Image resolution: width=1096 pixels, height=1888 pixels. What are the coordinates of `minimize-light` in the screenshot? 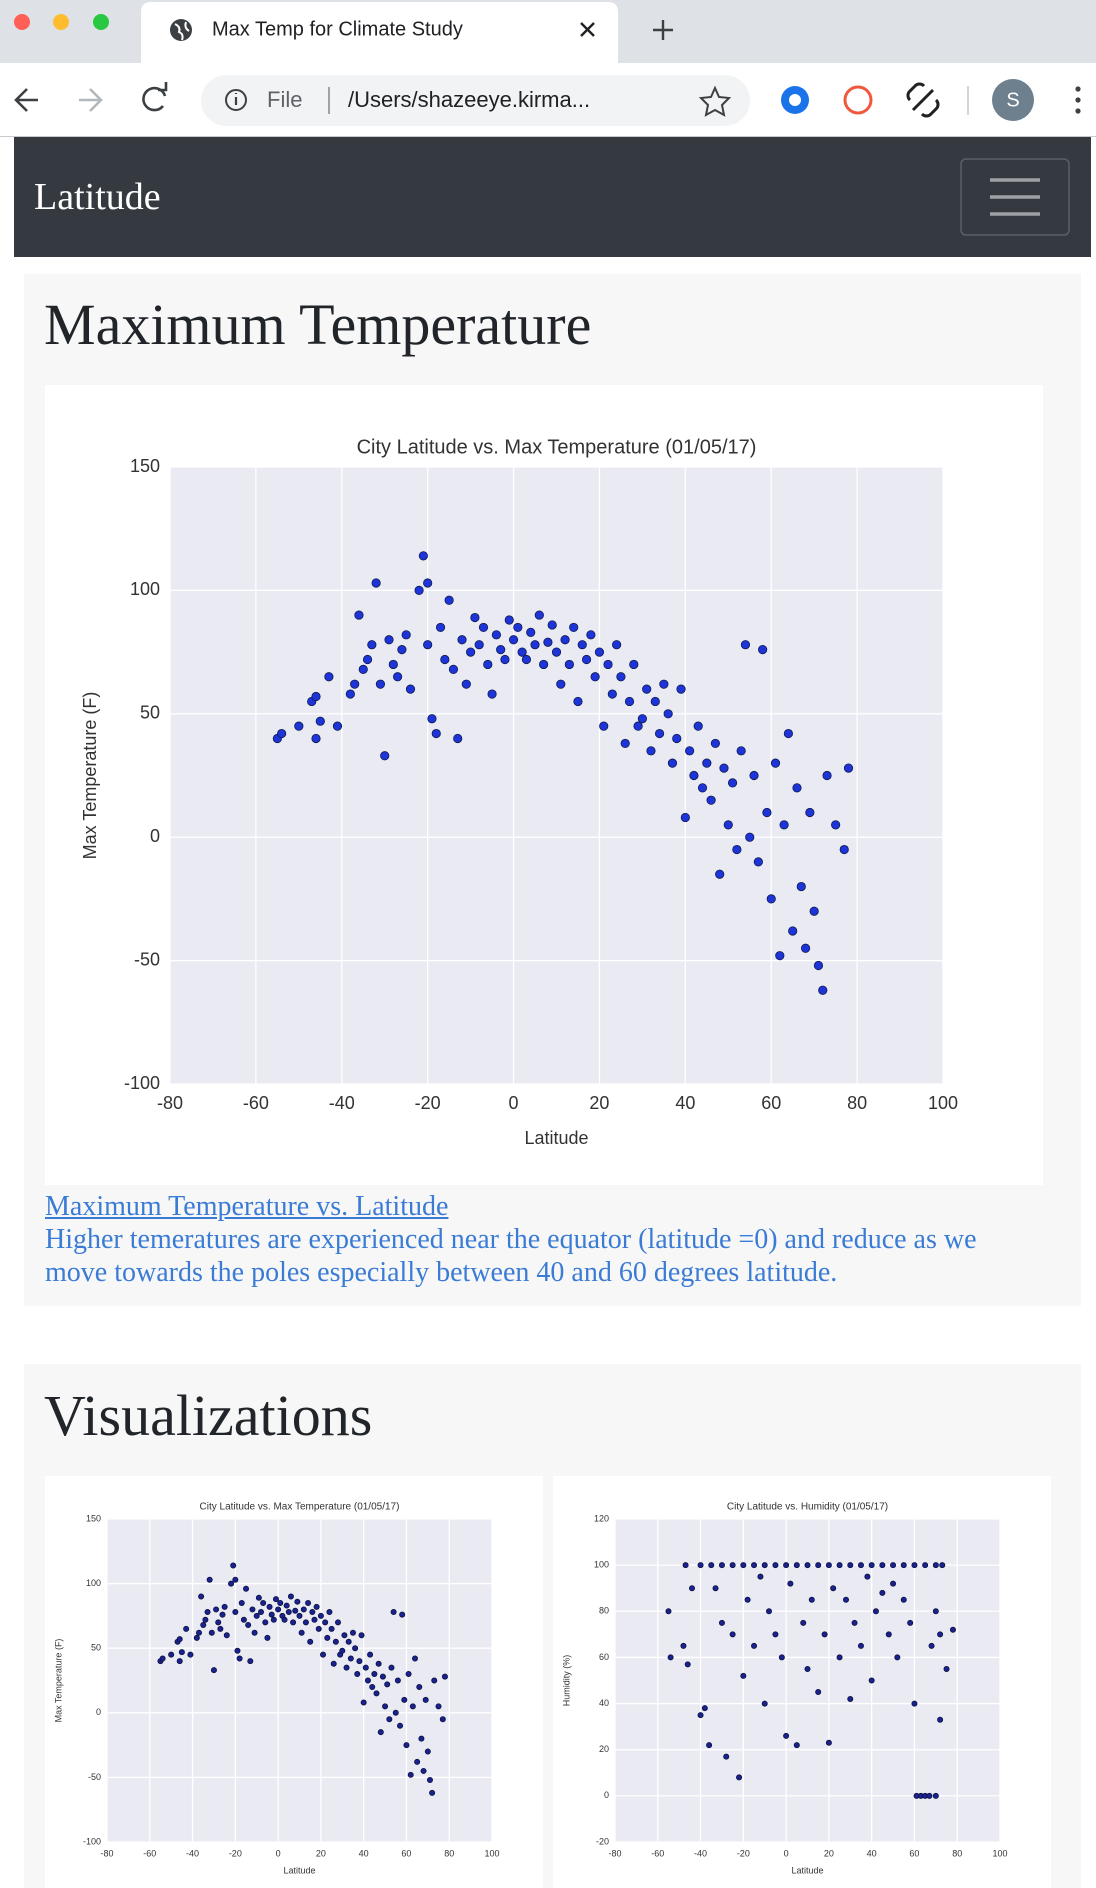 It's located at (61, 22).